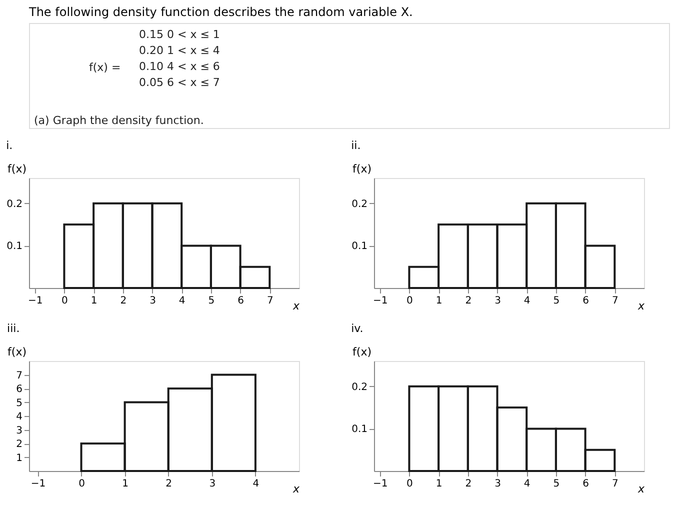  I want to click on chart-title: iii., so click(13, 328).